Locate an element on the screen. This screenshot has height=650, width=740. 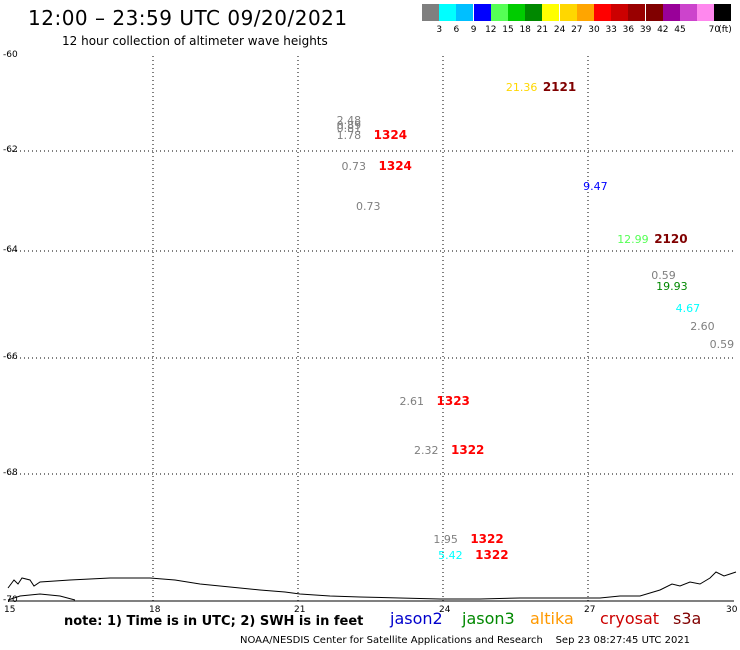
longitude-label: 21 is located at coordinates (300, 610).